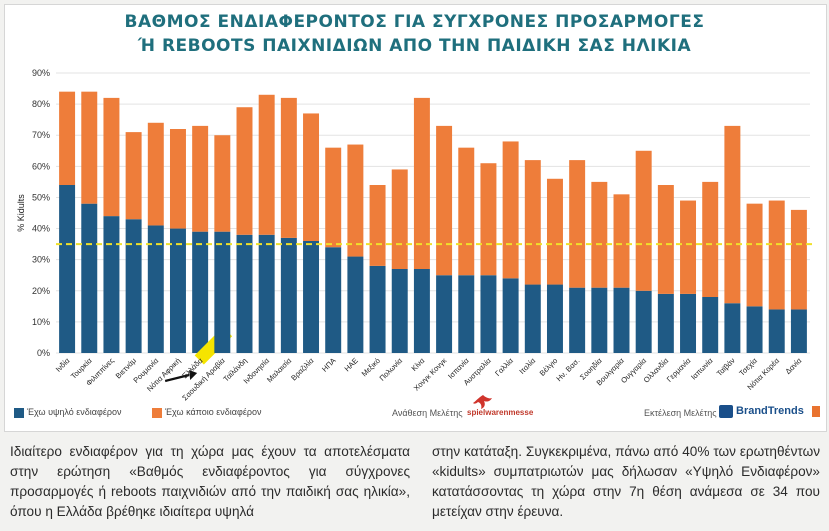 The width and height of the screenshot is (829, 531). Describe the element at coordinates (41, 291) in the screenshot. I see `y-tick-label: 20%` at that location.